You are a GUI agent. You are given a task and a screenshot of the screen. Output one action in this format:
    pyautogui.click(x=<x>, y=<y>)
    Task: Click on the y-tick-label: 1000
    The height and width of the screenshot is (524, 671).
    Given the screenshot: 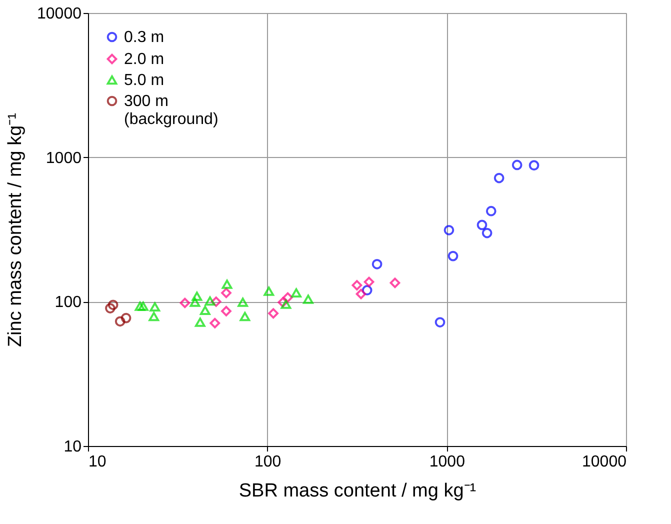 What is the action you would take?
    pyautogui.click(x=64, y=158)
    